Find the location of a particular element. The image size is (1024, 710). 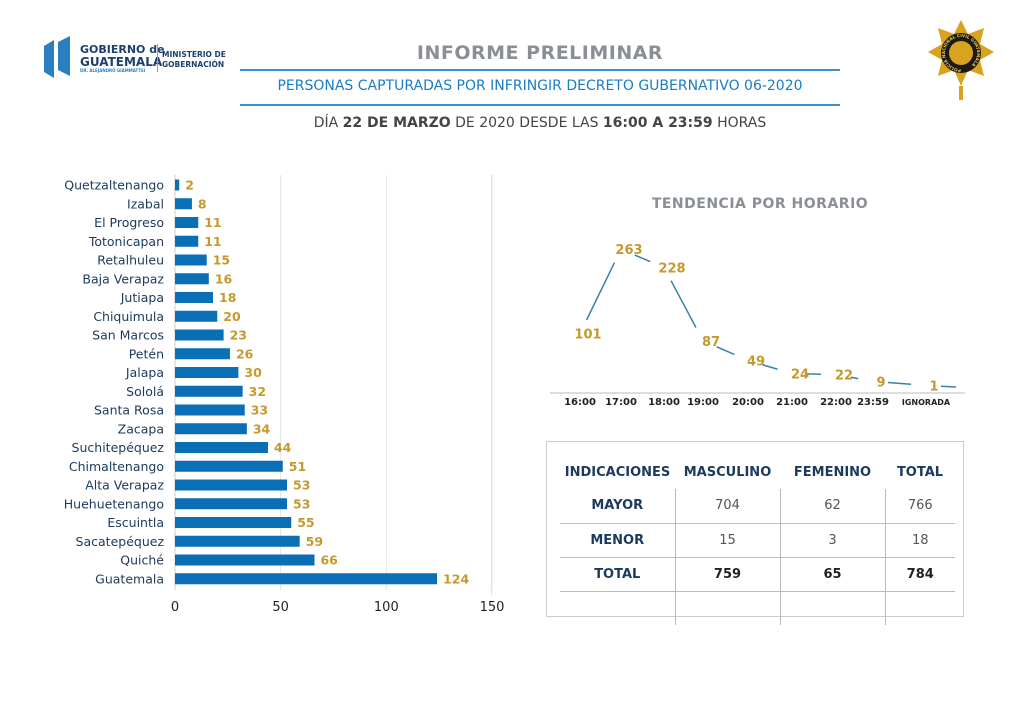

bar-category-label: Izabal is located at coordinates (145, 203).